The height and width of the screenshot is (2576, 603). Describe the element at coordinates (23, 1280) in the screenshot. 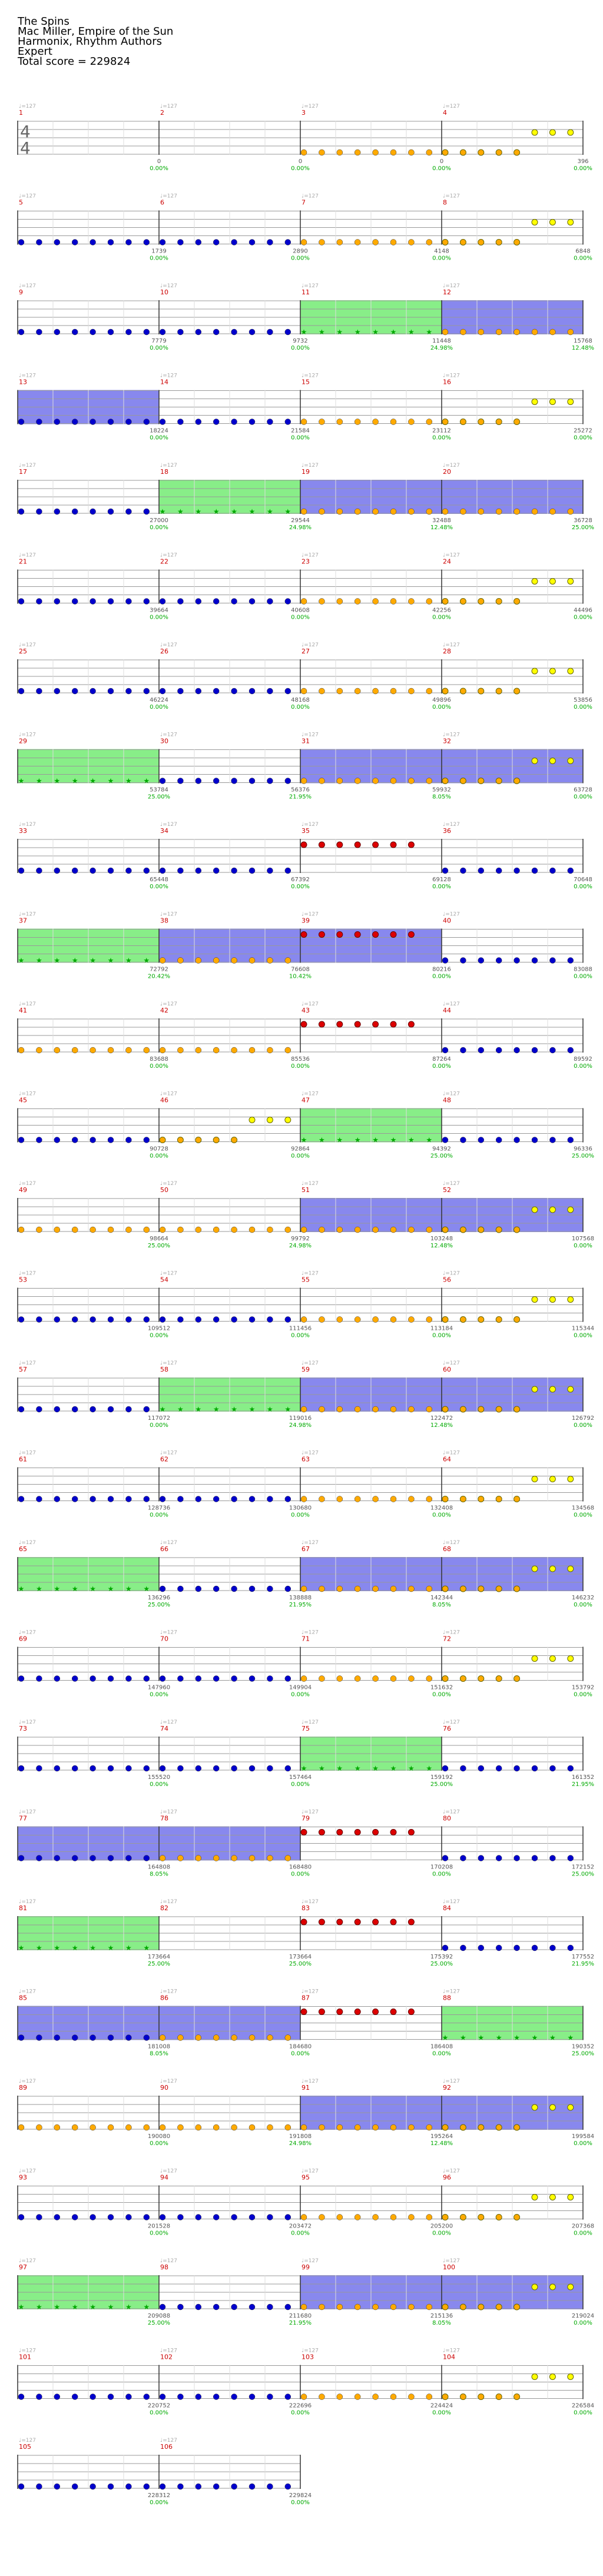

I see `measure-number: 53` at that location.